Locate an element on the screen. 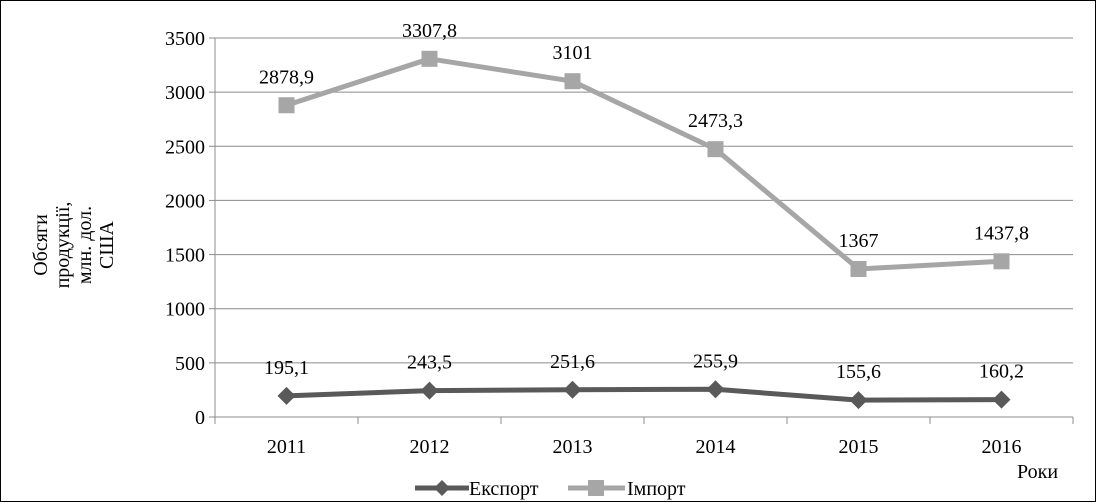 This screenshot has height=503, width=1096. data-label-import-2015: 1367 is located at coordinates (859, 241).